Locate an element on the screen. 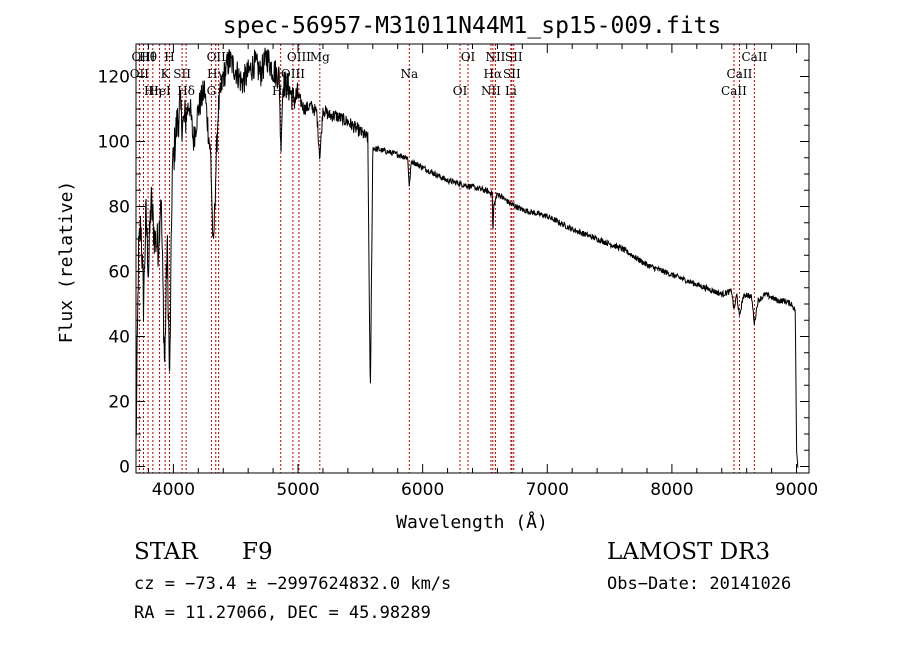  y-tick-label: 20 is located at coordinates (119, 403).